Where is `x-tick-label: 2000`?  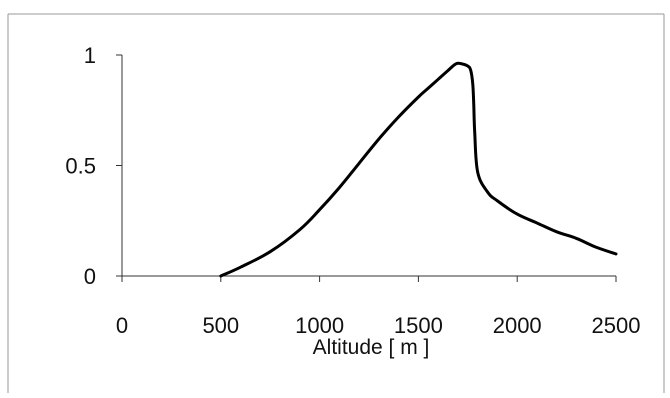 x-tick-label: 2000 is located at coordinates (517, 325).